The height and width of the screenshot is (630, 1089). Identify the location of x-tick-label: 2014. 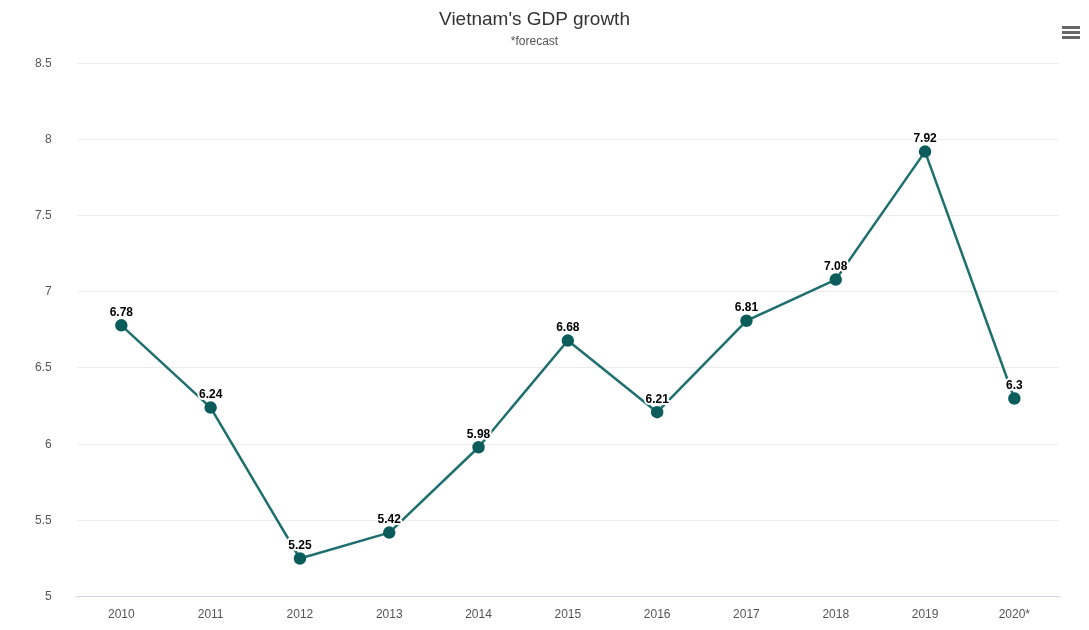
(479, 614).